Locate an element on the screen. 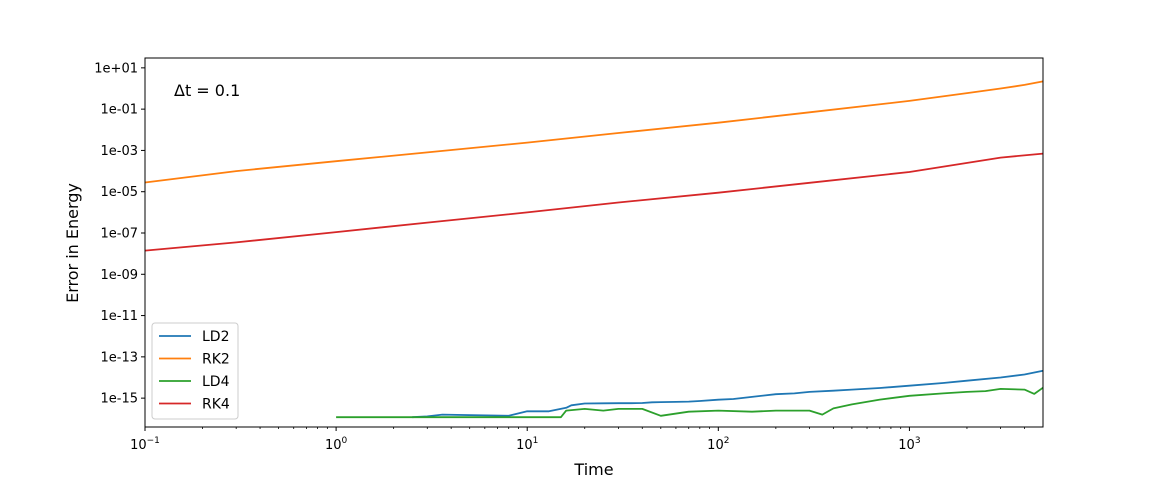 The height and width of the screenshot is (480, 1159). y-tick-label: 1e-01 is located at coordinates (119, 110).